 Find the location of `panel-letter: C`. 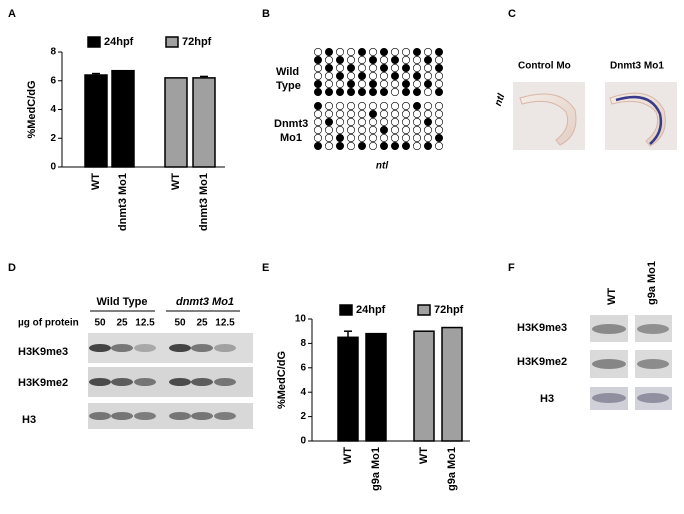

panel-letter: C is located at coordinates (512, 14).